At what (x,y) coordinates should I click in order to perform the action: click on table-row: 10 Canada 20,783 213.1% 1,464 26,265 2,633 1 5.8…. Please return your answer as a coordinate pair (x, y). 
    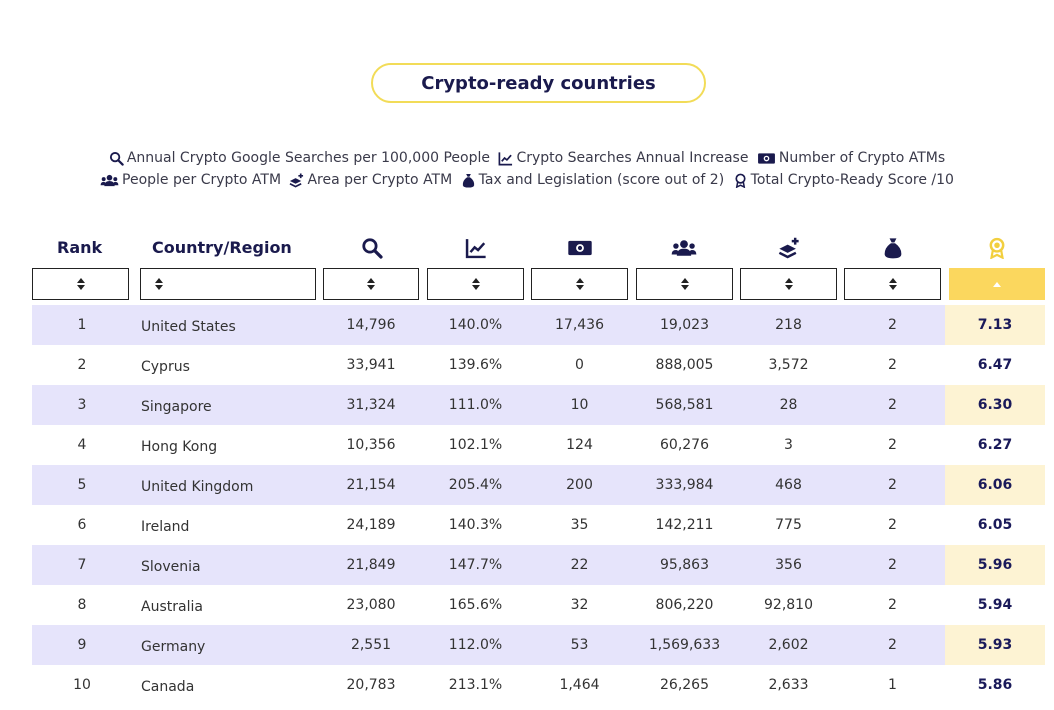
    Looking at the image, I should click on (538, 685).